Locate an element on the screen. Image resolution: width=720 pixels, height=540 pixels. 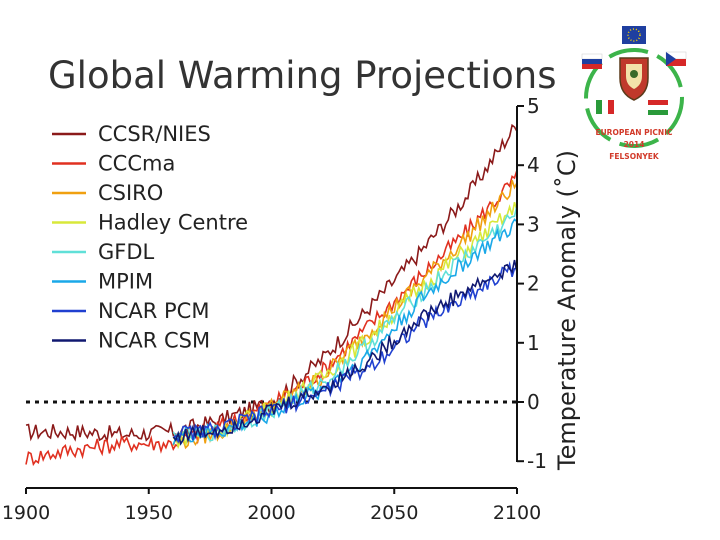
legend-label: CCCma is located at coordinates (136, 164).